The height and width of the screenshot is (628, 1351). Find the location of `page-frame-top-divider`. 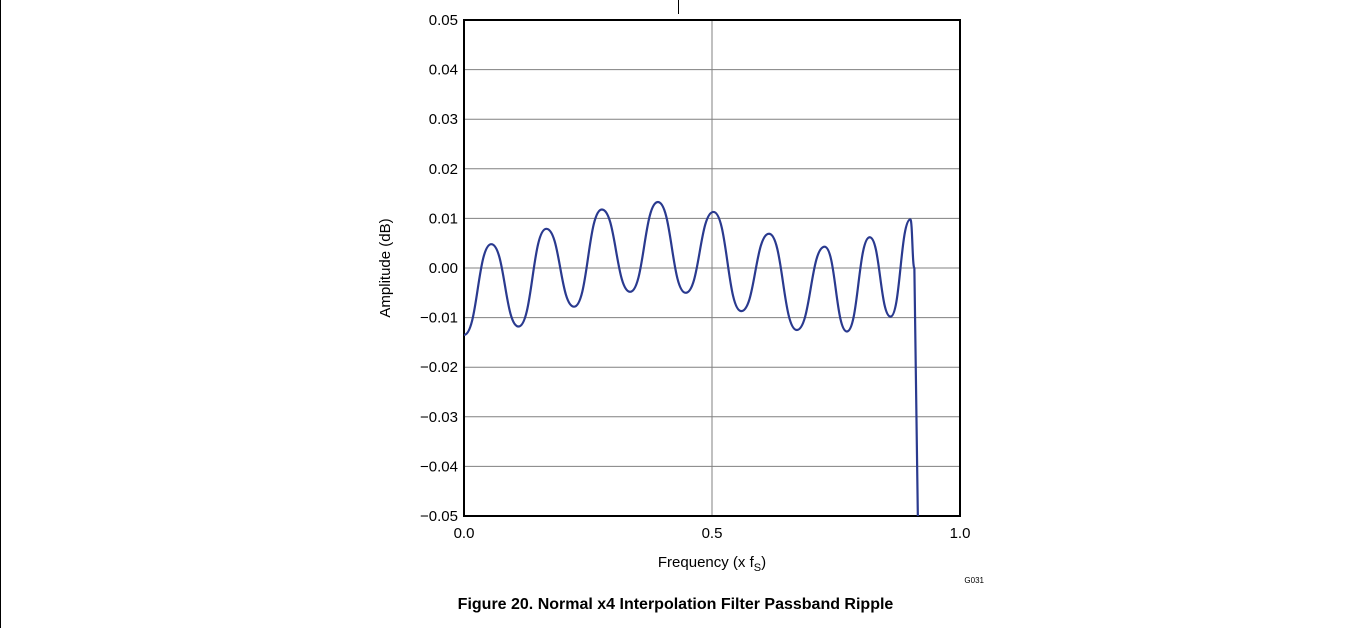

page-frame-top-divider is located at coordinates (678, 7).